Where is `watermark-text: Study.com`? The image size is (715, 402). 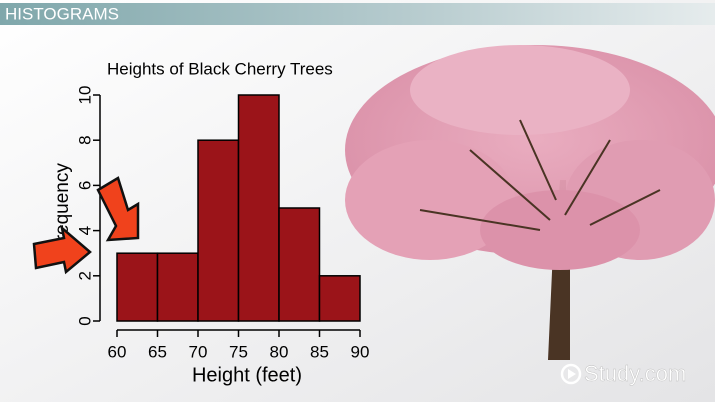
watermark-text: Study.com is located at coordinates (635, 373).